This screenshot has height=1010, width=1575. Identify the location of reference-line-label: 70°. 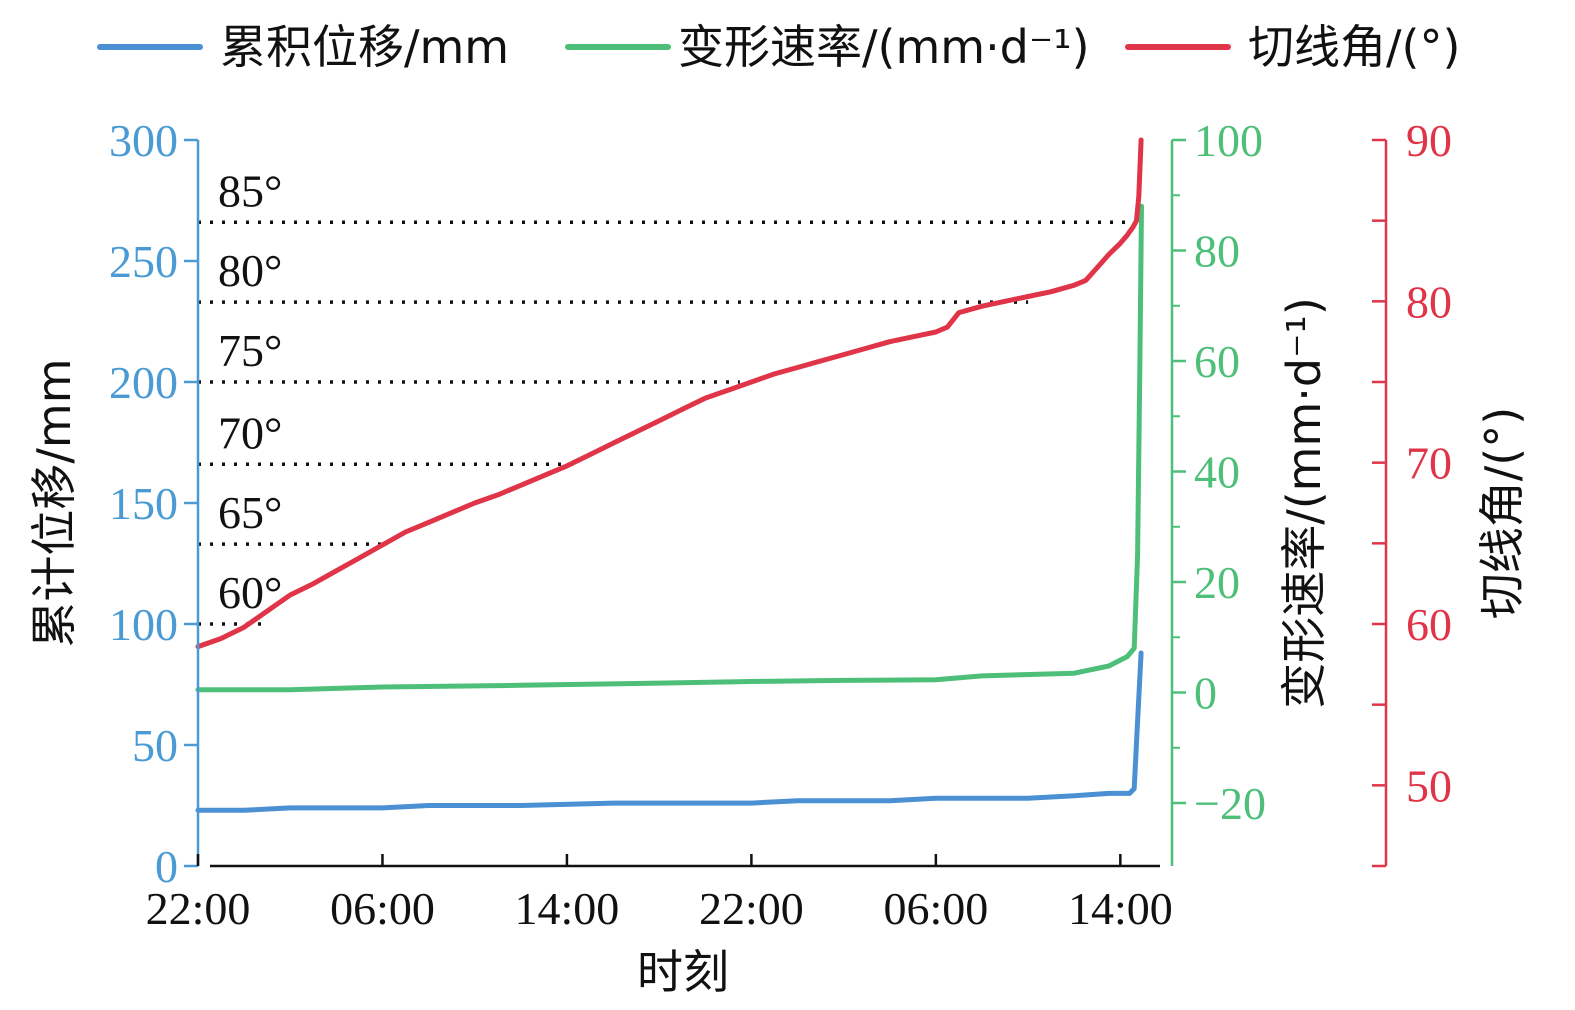
(250, 432).